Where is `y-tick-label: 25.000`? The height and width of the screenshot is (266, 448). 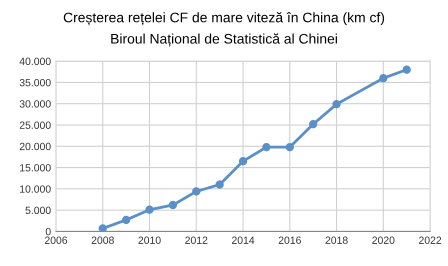
y-tick-label: 25.000 is located at coordinates (35, 125).